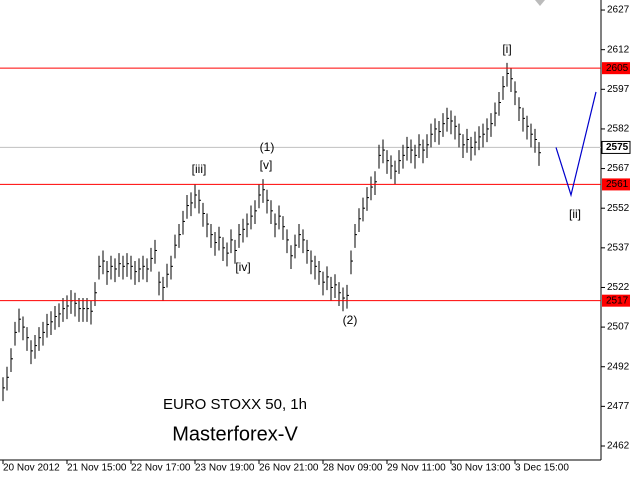  I want to click on x-tick-label: 22 Nov 17:00, so click(161, 468).